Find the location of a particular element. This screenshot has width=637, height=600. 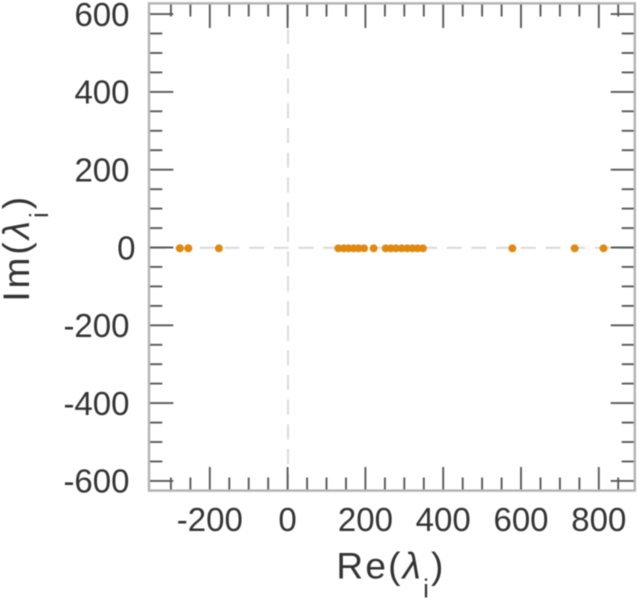

svg-text: -400 is located at coordinates (96, 403).